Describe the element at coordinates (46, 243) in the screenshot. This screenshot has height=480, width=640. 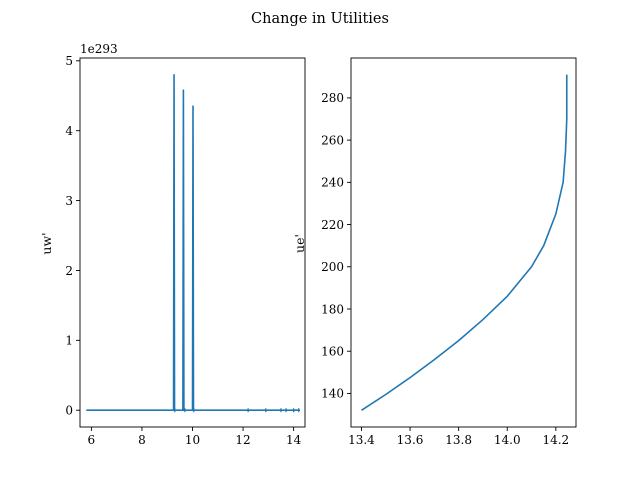
I see `y-axis-label: uw'` at that location.